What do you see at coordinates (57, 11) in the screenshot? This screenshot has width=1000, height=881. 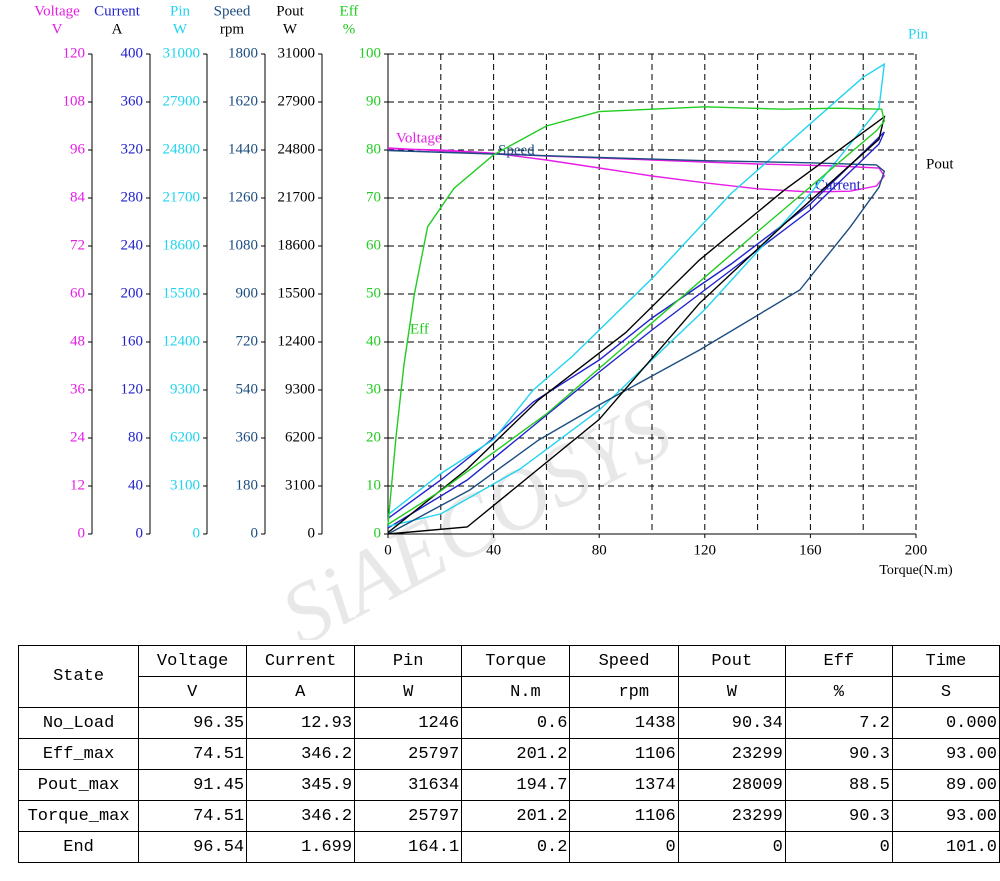 I see `axis-name: Voltage` at bounding box center [57, 11].